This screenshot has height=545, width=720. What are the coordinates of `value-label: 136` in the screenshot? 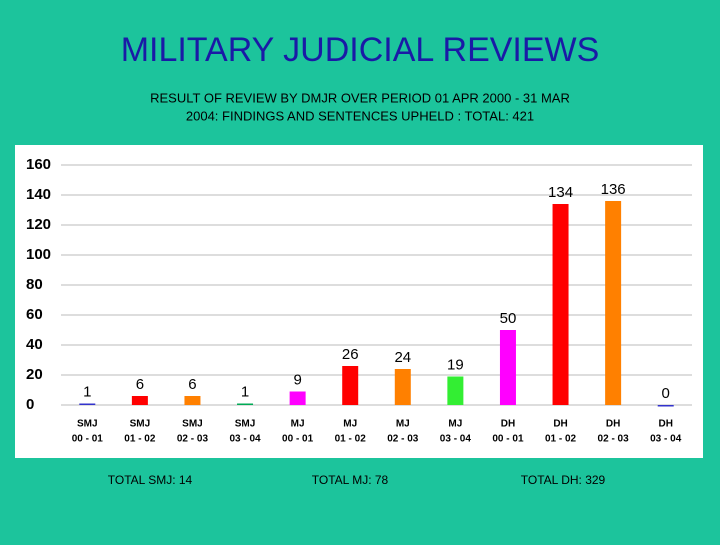 It's located at (613, 189).